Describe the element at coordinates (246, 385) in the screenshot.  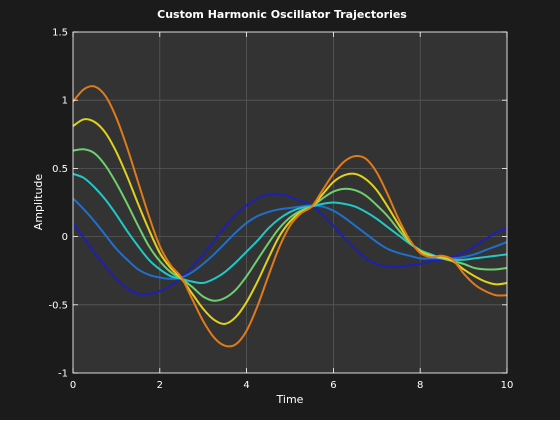
I see `x-tick-label: 4` at that location.